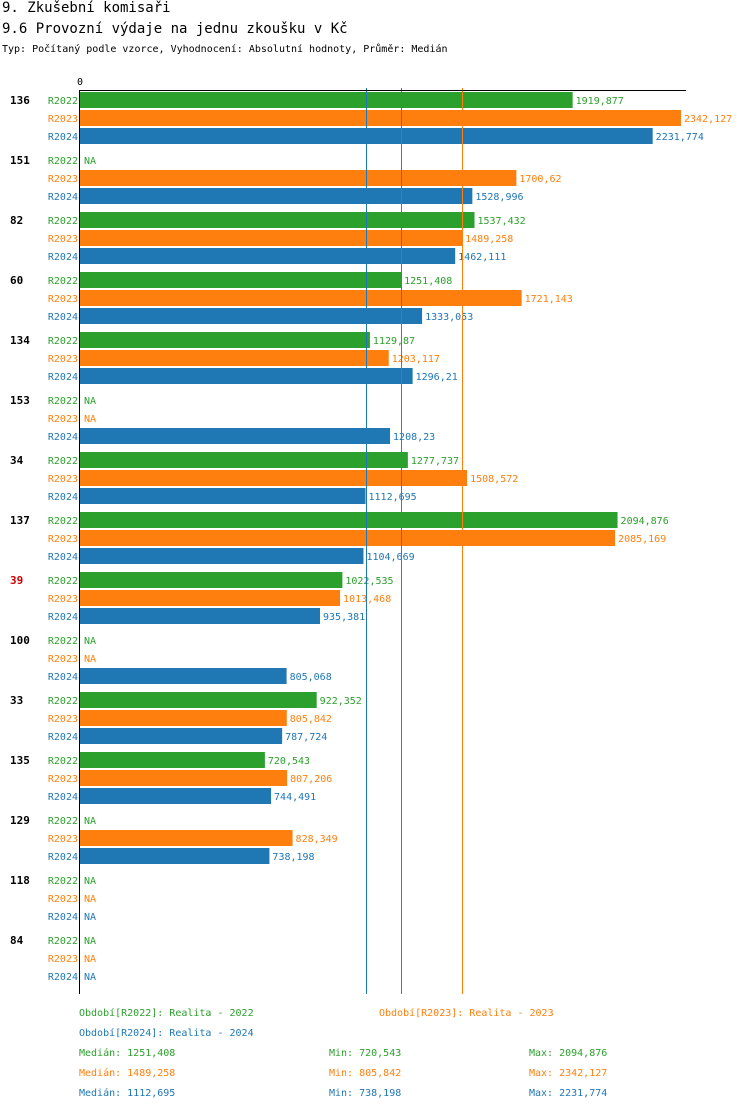 The height and width of the screenshot is (1112, 750). What do you see at coordinates (380, 118) in the screenshot?
I see `bar-136-R2023` at bounding box center [380, 118].